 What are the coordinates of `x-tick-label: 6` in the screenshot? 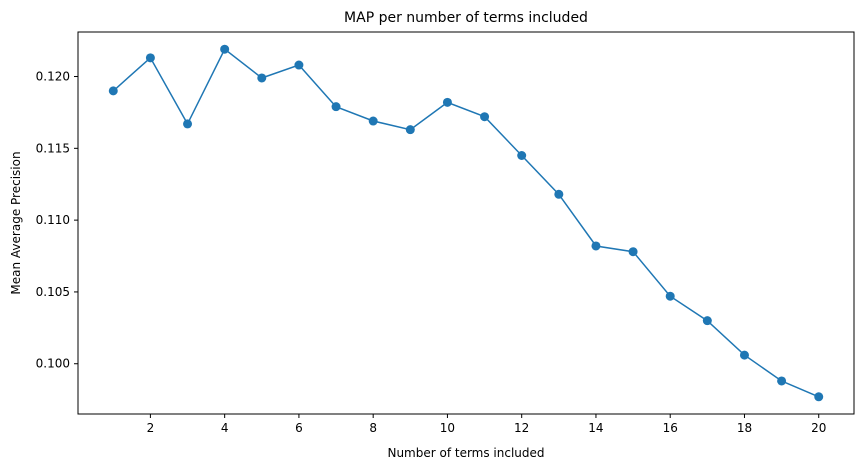 It's located at (299, 428).